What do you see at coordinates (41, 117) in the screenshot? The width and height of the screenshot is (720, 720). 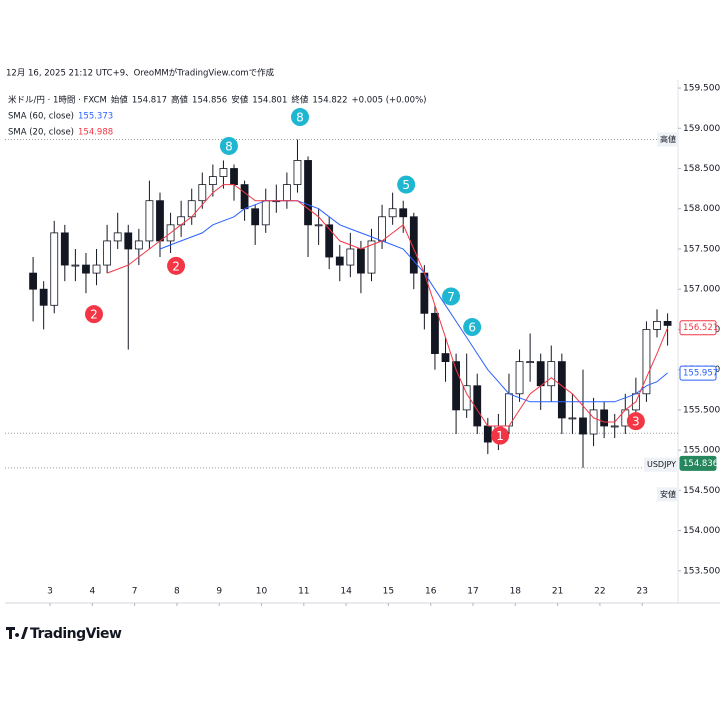 I see `legend-indicator-name: SMA (60, close)` at bounding box center [41, 117].